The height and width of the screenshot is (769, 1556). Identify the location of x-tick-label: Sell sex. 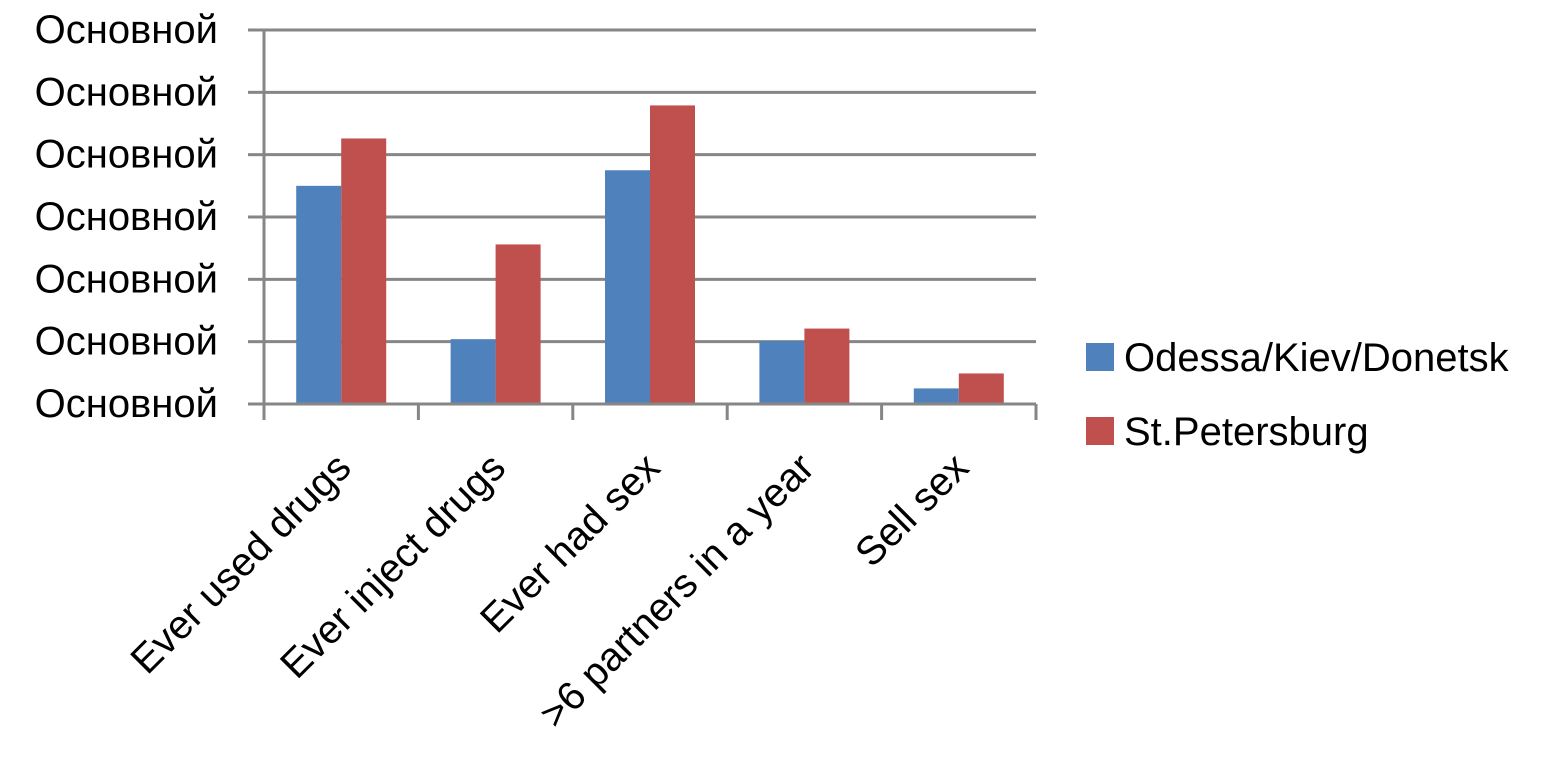
(912, 510).